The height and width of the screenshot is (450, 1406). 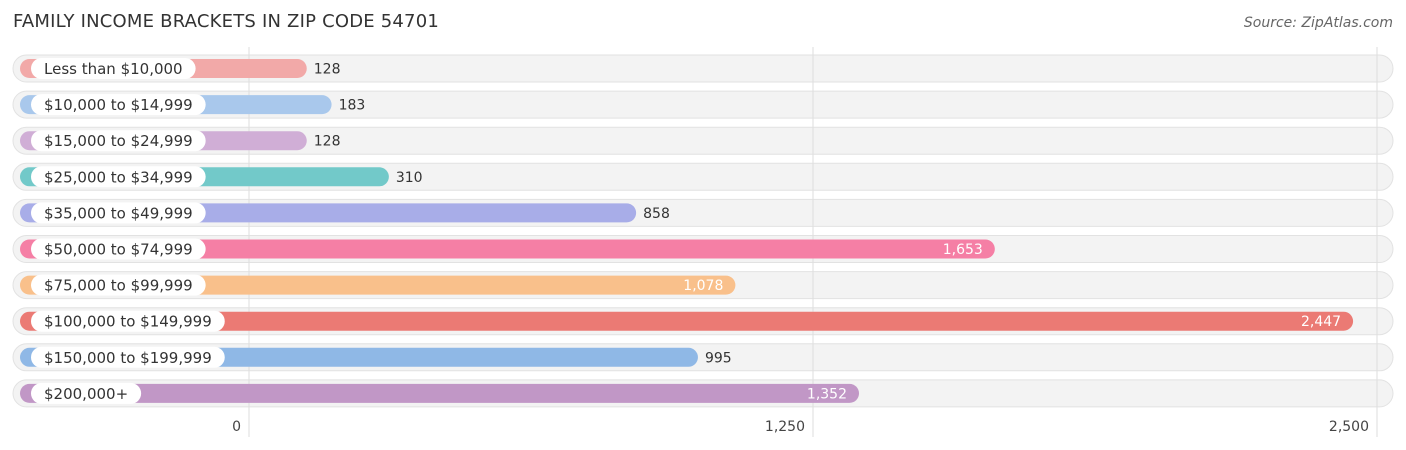 What do you see at coordinates (236, 427) in the screenshot?
I see `x-tick-label: 0` at bounding box center [236, 427].